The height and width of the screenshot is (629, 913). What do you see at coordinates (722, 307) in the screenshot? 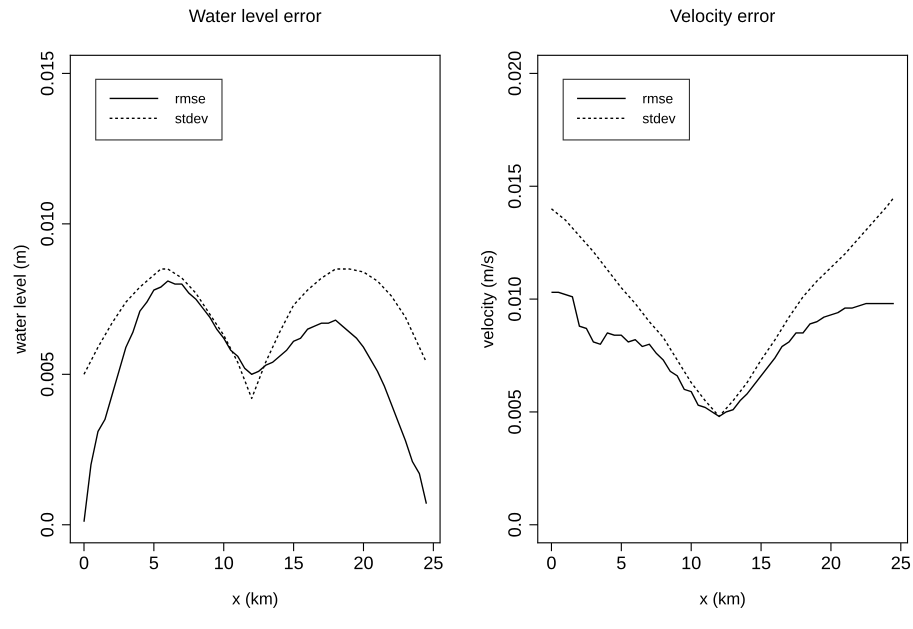
I see `line-series` at bounding box center [722, 307].